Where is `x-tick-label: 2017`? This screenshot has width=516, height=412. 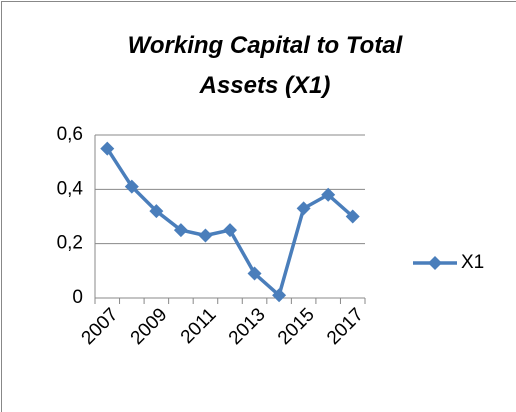
x-tick-label: 2017 is located at coordinates (345, 326).